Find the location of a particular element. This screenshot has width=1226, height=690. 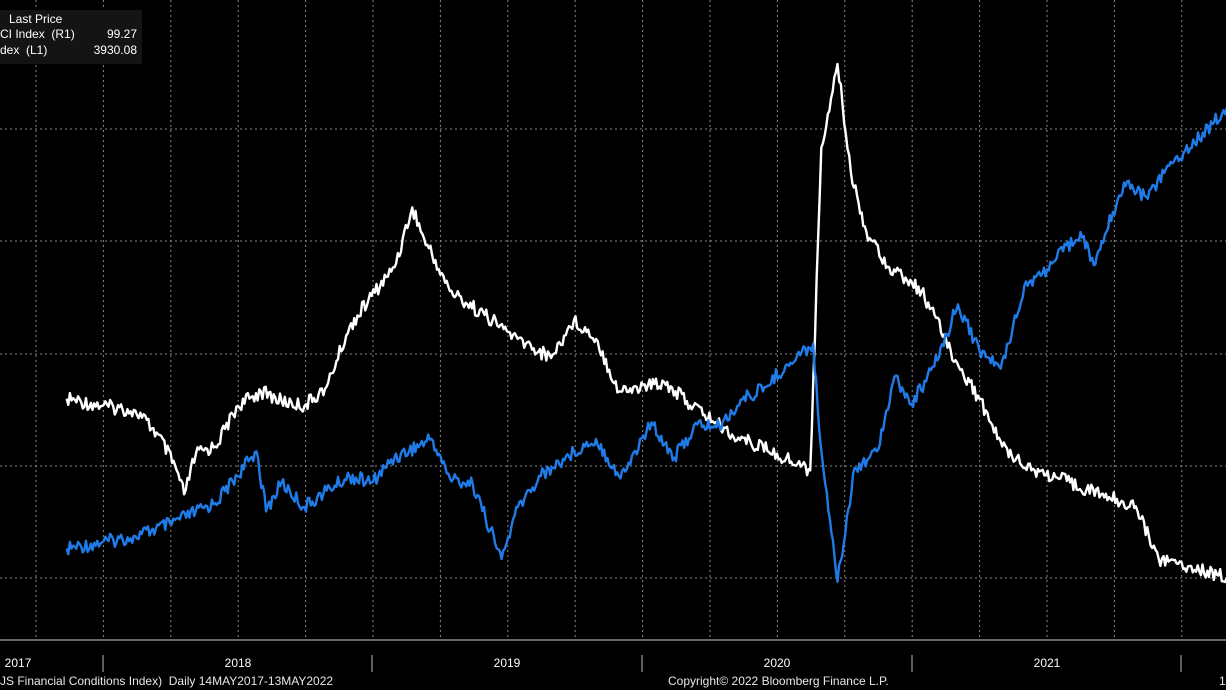

footer-copyright: Copyright© 2022 Bloomberg Finance L.P. is located at coordinates (778, 681).